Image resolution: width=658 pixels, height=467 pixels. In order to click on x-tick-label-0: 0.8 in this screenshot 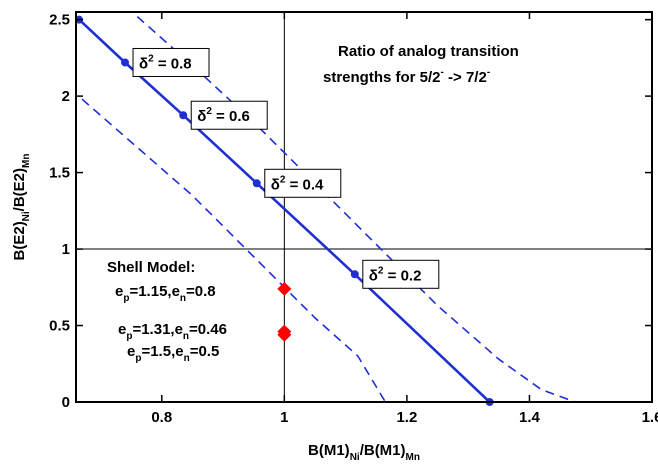, I will do `click(161, 417)`.